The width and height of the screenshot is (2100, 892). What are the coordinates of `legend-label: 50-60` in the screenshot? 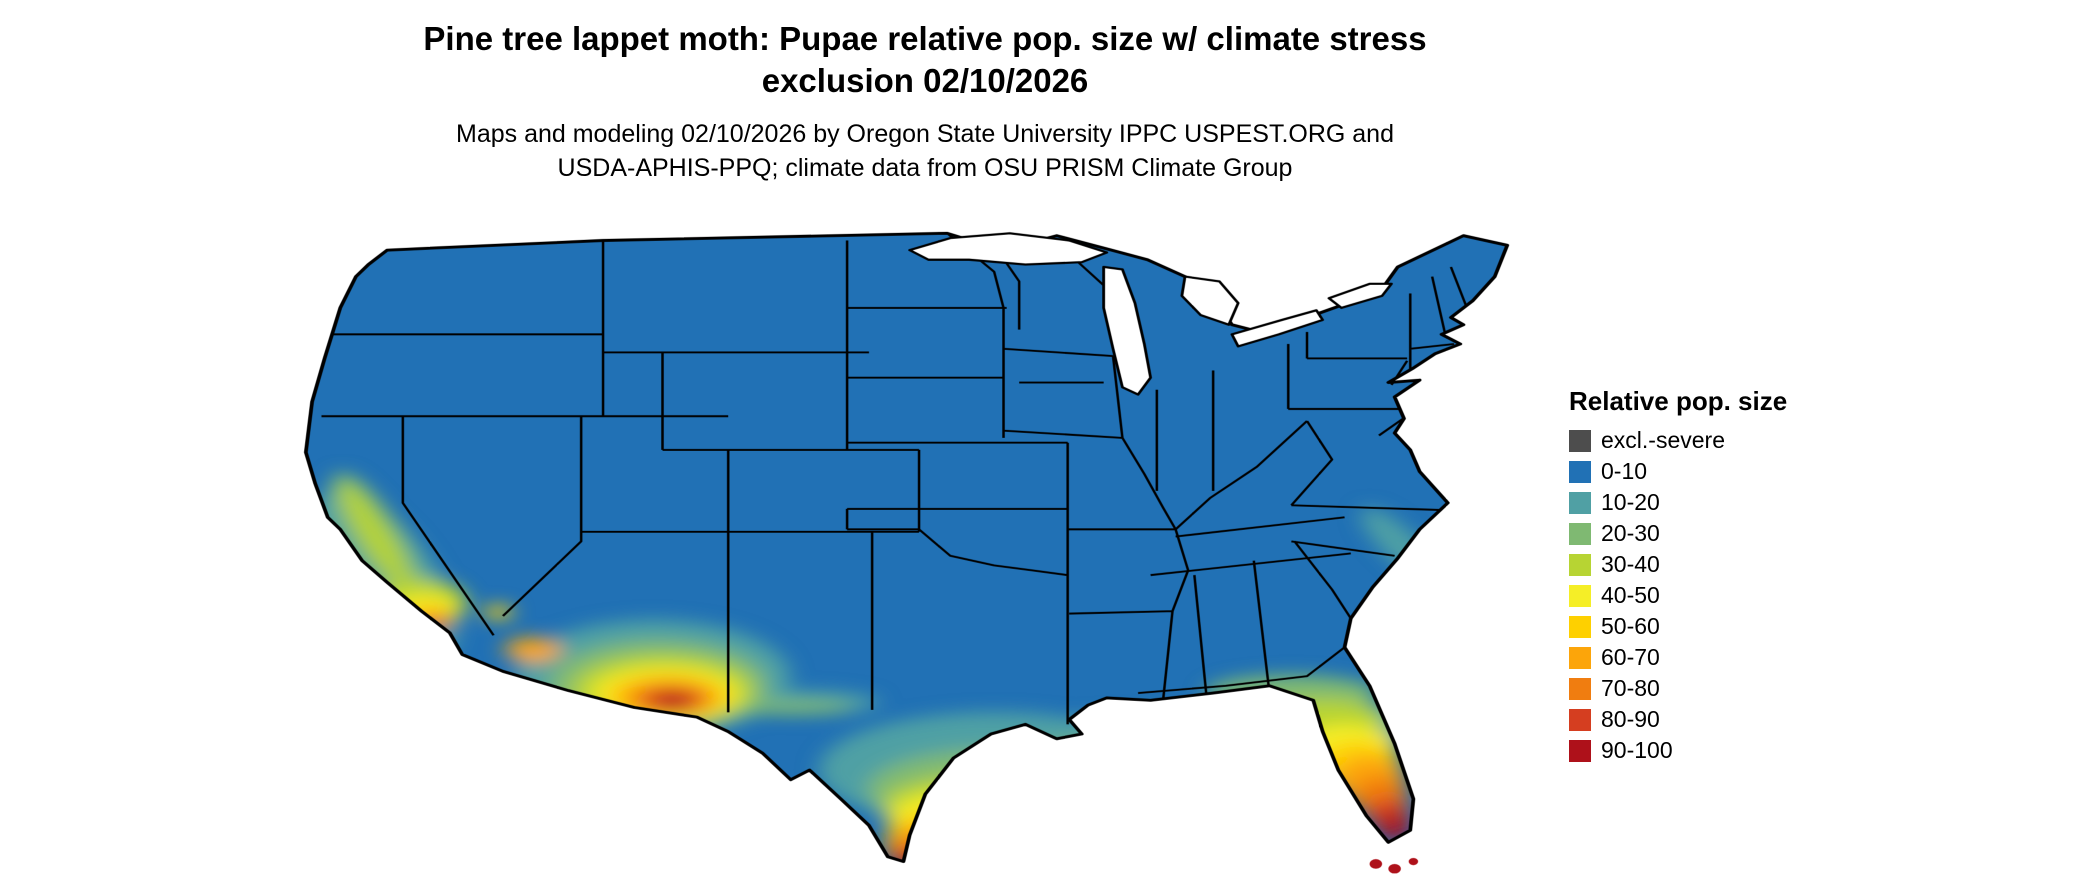 It's located at (1630, 626).